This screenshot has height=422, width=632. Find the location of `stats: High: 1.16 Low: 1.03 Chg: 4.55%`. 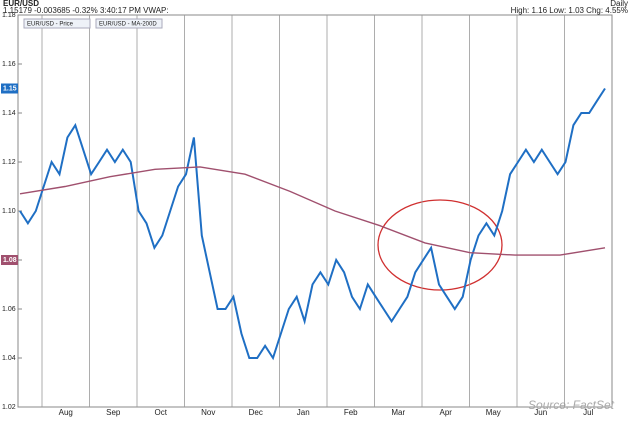

stats: High: 1.16 Low: 1.03 Chg: 4.55% is located at coordinates (569, 10).